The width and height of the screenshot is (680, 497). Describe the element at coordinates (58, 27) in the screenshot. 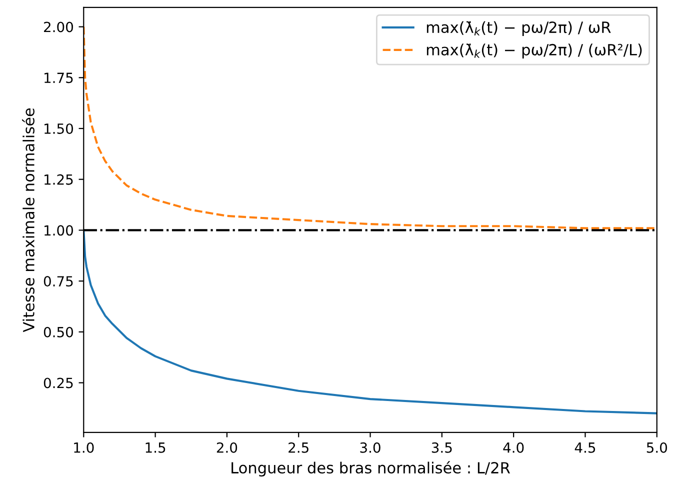

I see `y-tick-label: 2.00` at that location.